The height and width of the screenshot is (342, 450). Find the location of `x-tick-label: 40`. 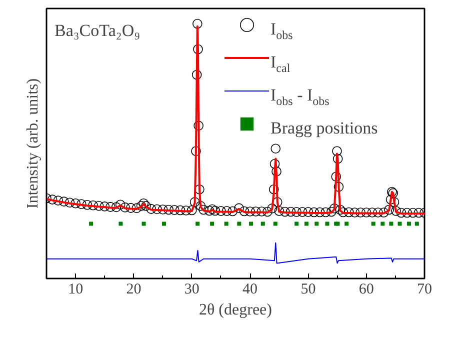

x-tick-label: 40 is located at coordinates (250, 290).